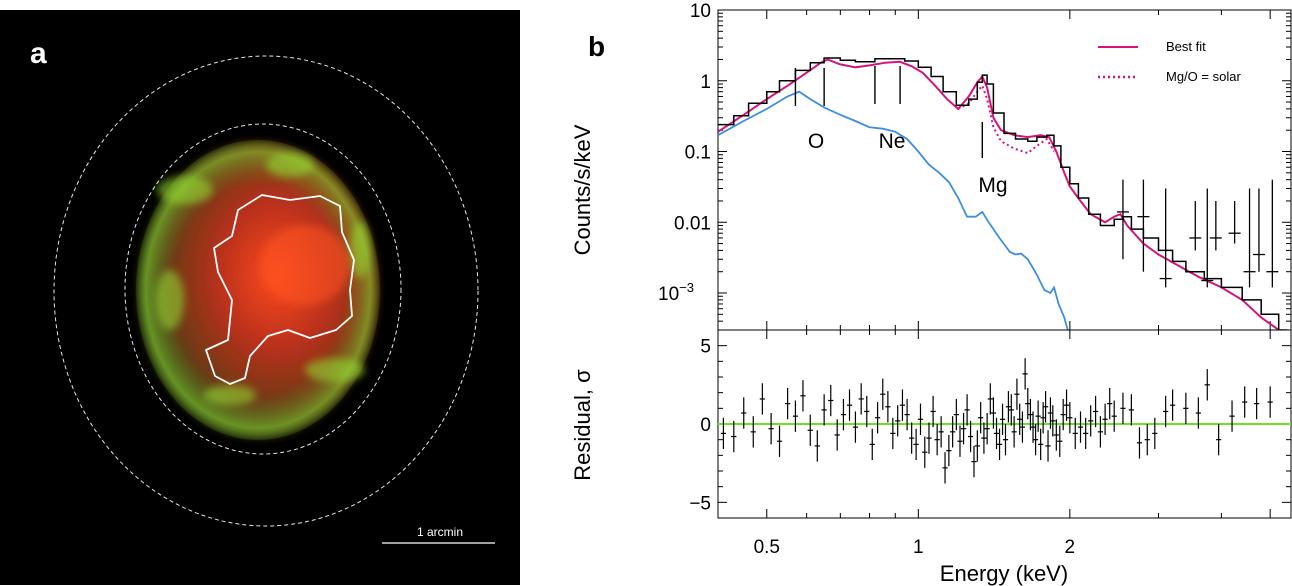  What do you see at coordinates (767, 547) in the screenshot?
I see `x-tick-label: 0.5` at bounding box center [767, 547].